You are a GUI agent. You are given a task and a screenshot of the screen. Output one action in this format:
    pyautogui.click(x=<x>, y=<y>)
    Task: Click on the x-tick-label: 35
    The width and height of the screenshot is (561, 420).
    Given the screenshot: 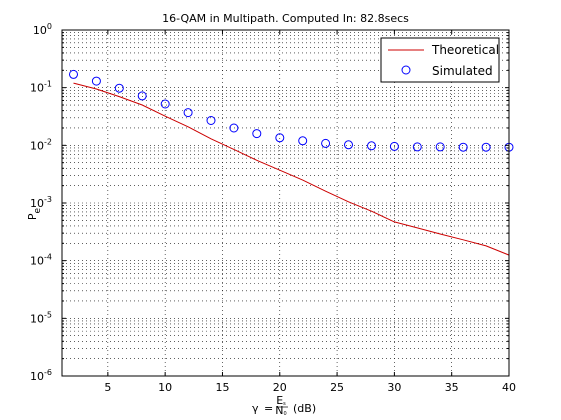 What is the action you would take?
    pyautogui.click(x=452, y=387)
    